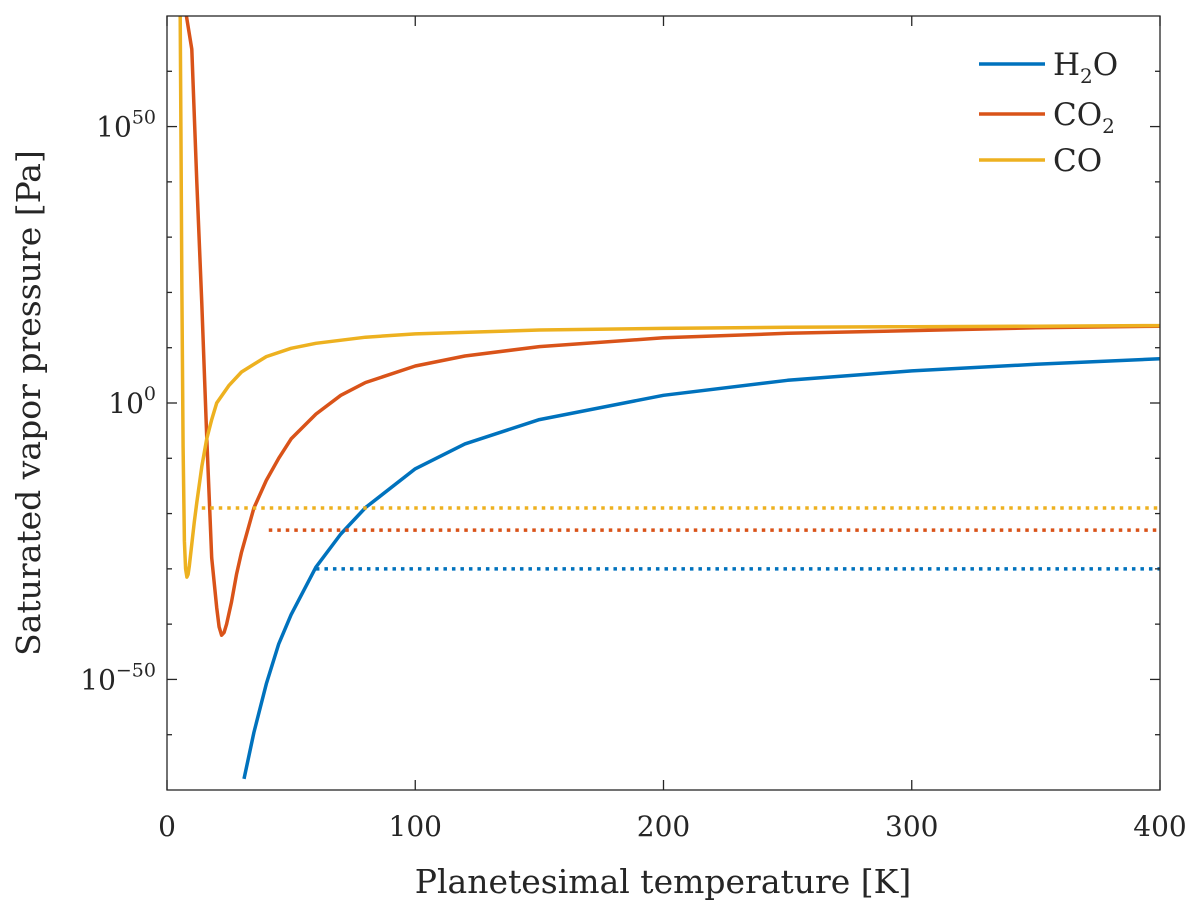 This screenshot has width=1200, height=911. What do you see at coordinates (167, 826) in the screenshot?
I see `x-tick-label: 0` at bounding box center [167, 826].